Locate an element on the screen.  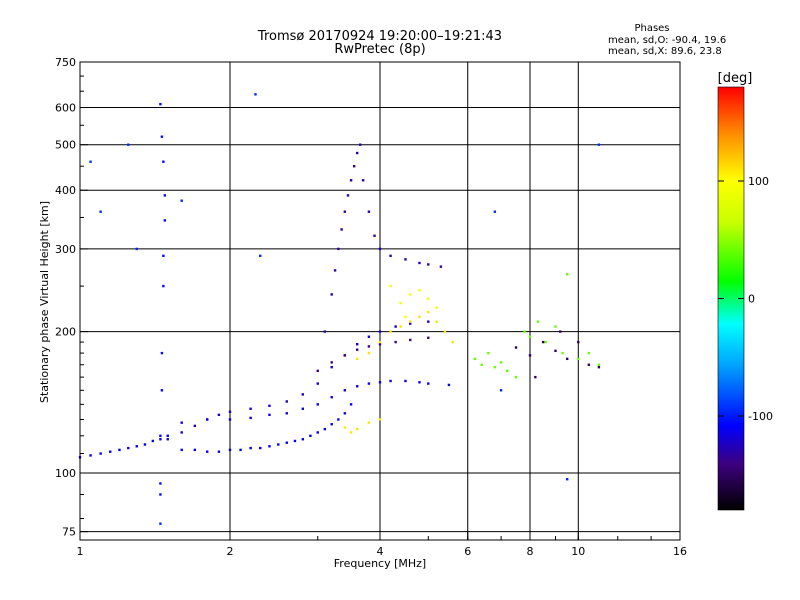
x-tick-label: 6 is located at coordinates (467, 551).